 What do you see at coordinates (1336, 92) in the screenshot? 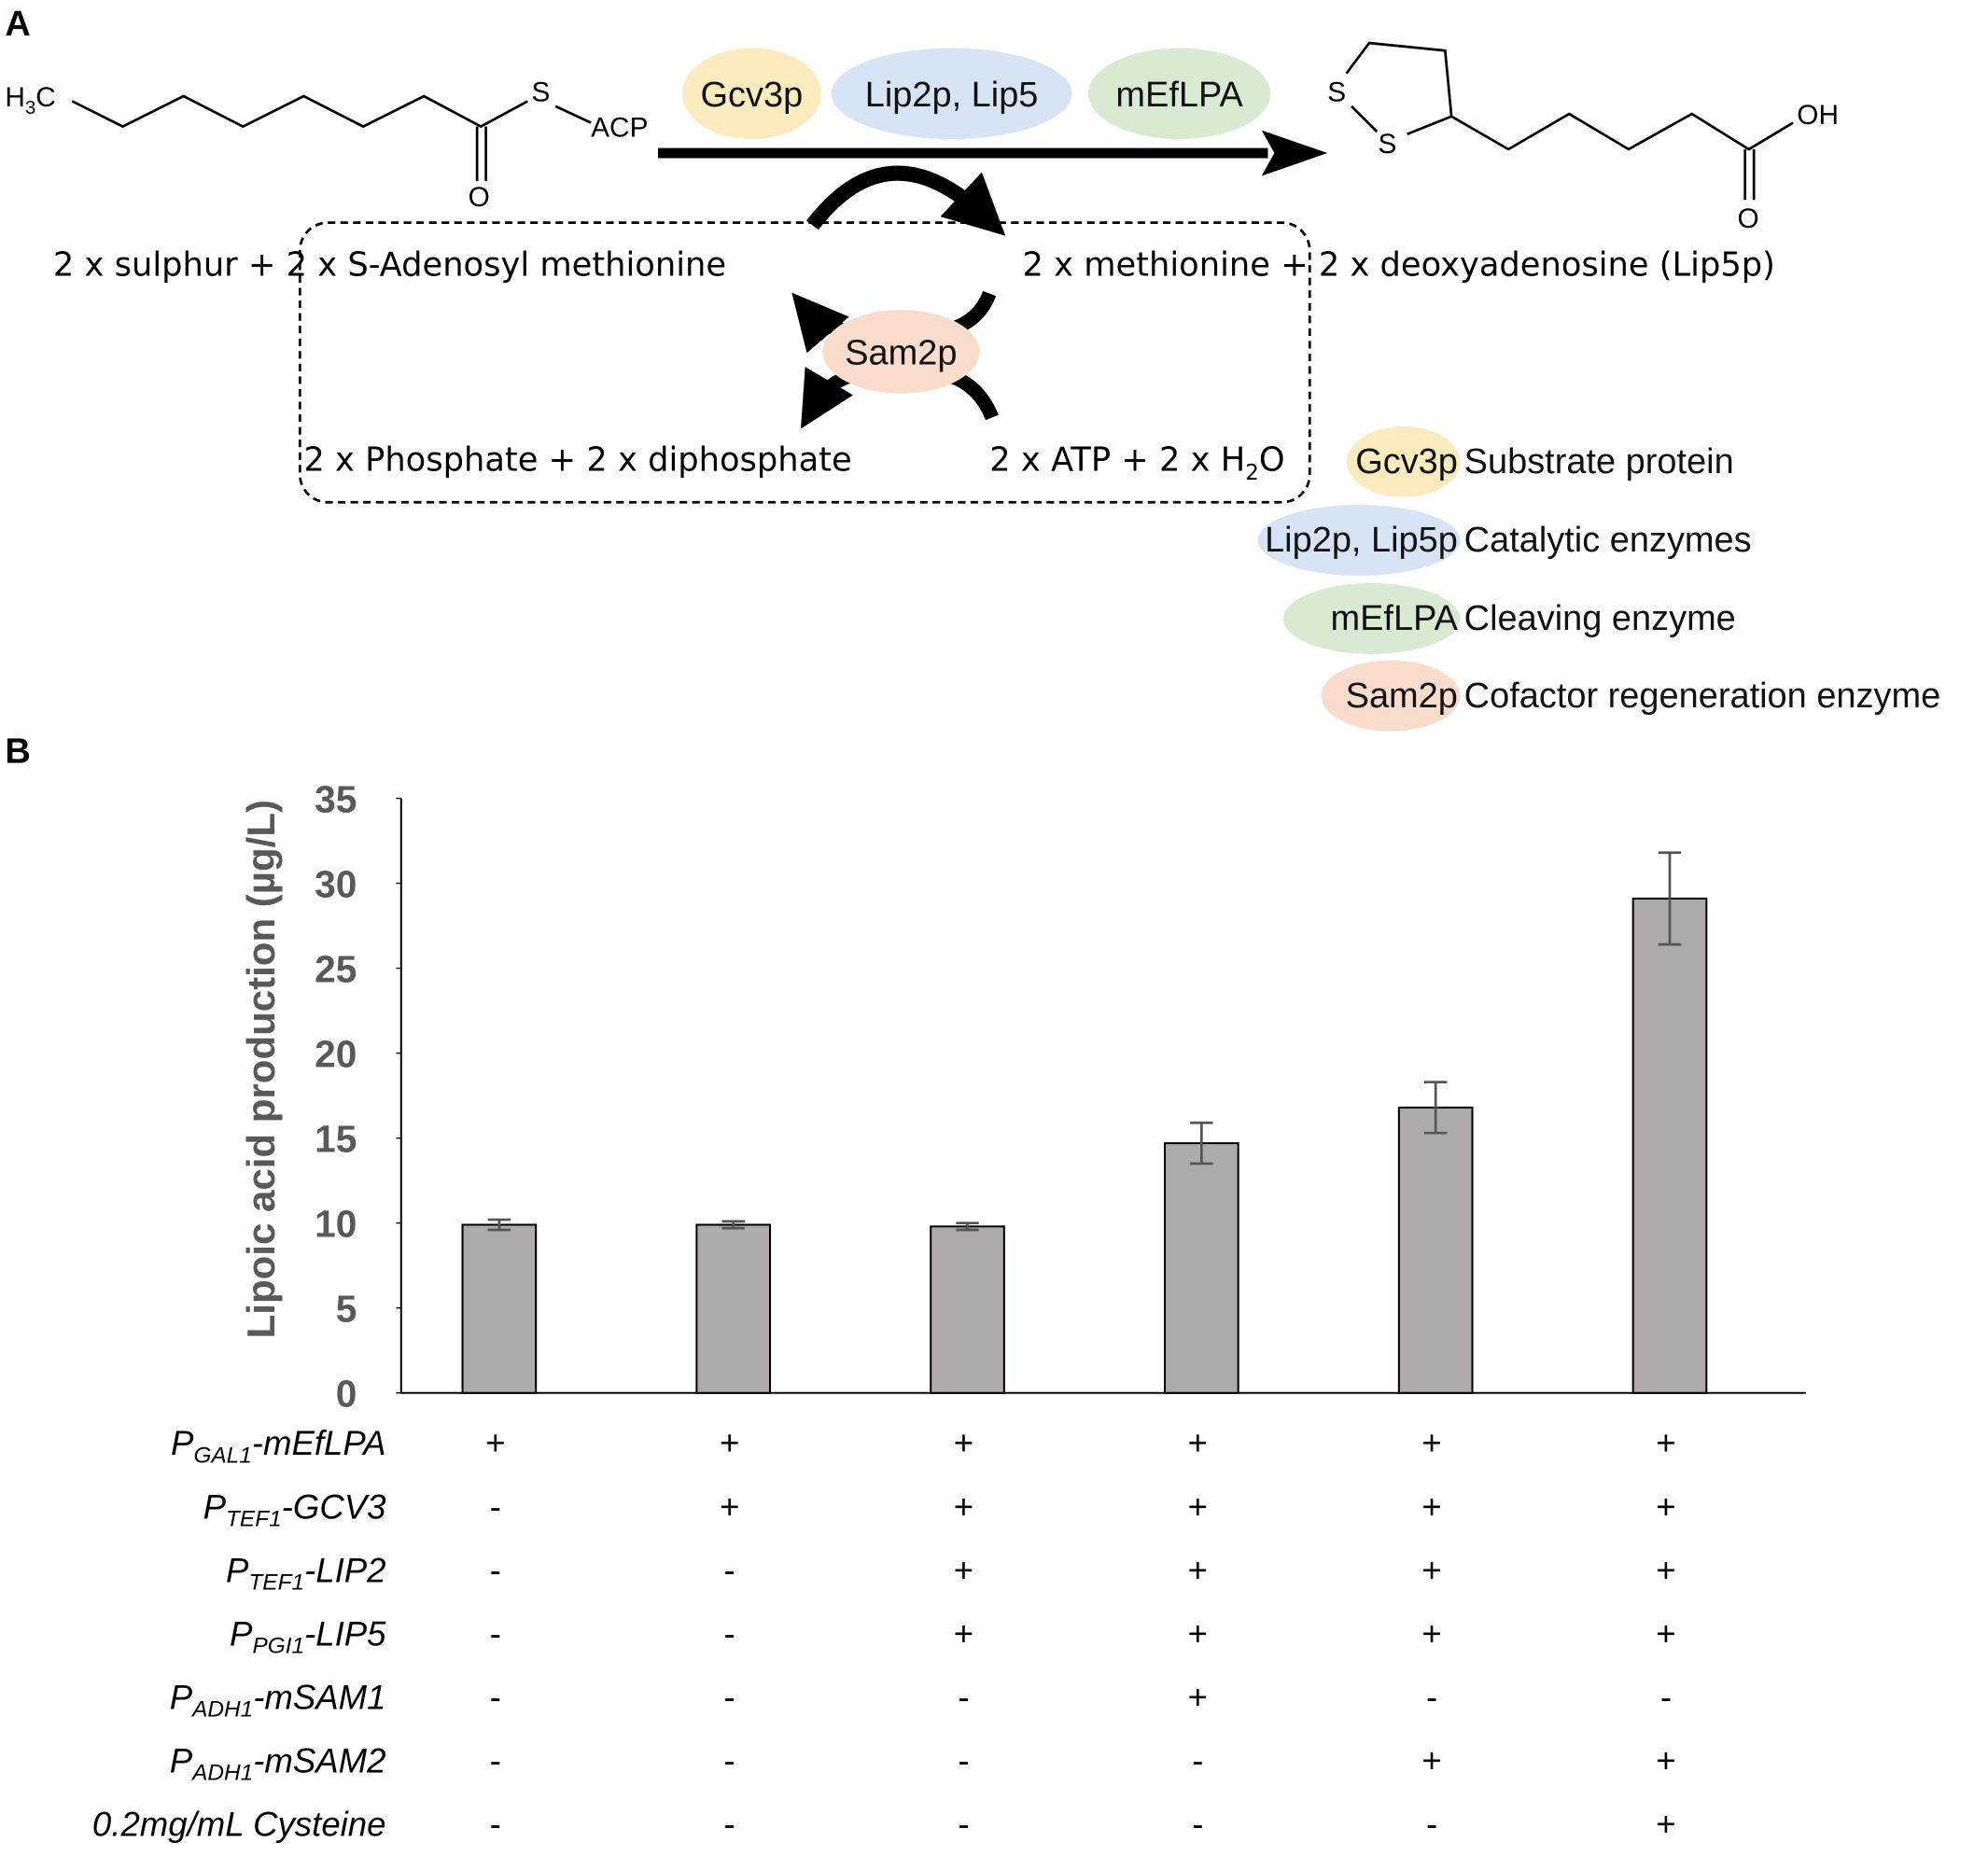
I see `product-s1: S` at bounding box center [1336, 92].